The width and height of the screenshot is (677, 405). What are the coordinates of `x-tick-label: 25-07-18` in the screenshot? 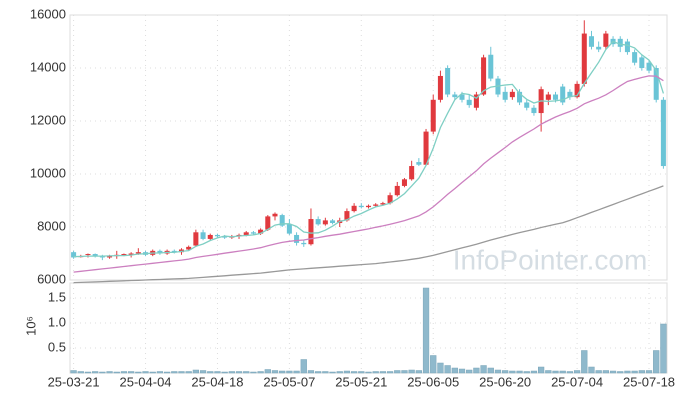 It's located at (649, 381).